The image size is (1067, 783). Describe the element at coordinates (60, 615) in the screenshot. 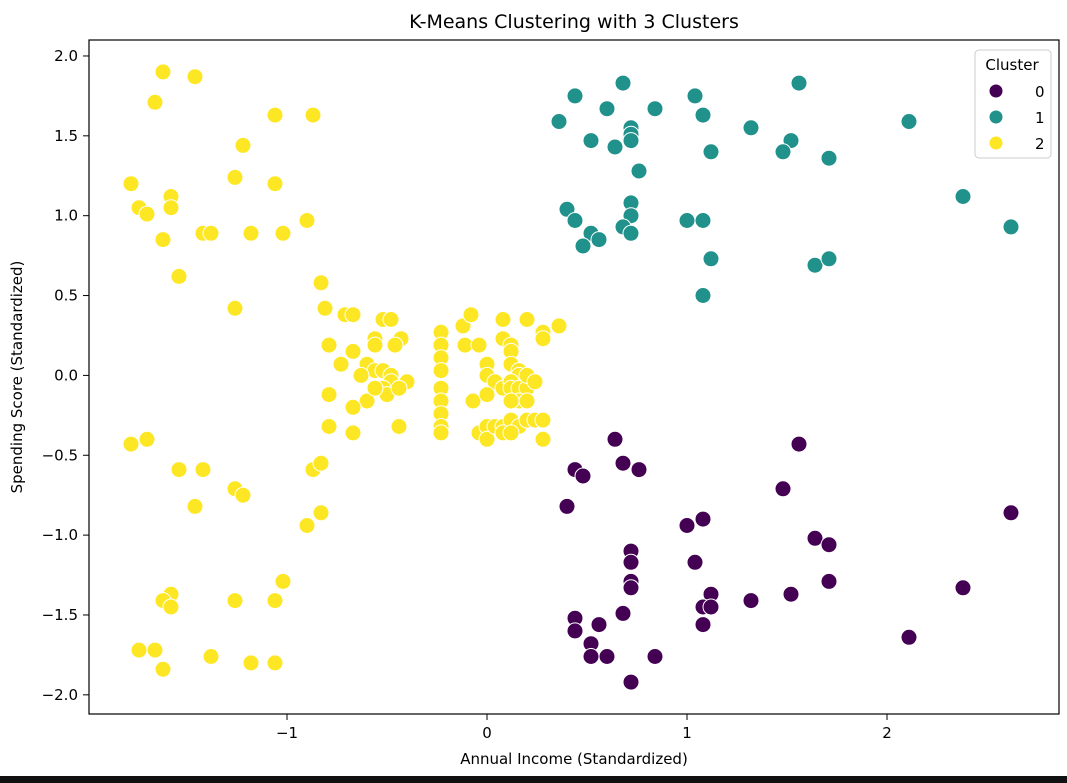

I see `y-tick-label: −1.5` at that location.